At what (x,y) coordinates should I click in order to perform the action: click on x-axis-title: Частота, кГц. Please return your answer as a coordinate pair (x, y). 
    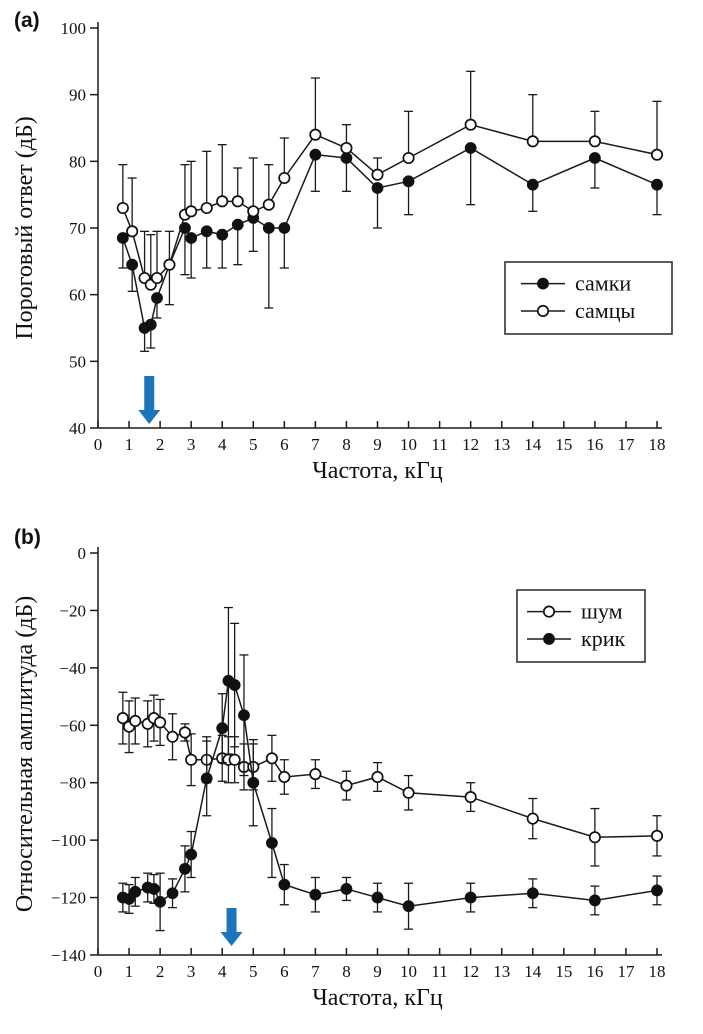
    Looking at the image, I should click on (377, 471).